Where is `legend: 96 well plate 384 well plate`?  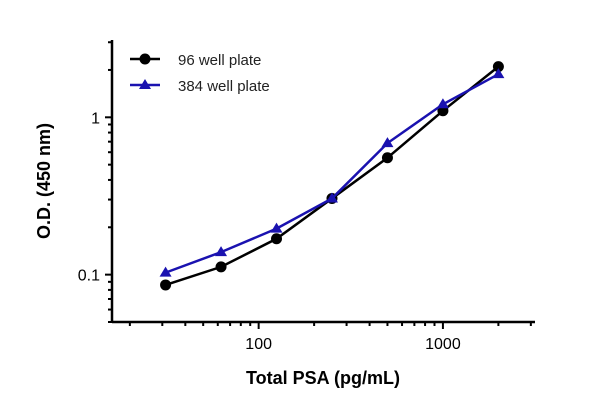 legend: 96 well plate 384 well plate is located at coordinates (200, 73).